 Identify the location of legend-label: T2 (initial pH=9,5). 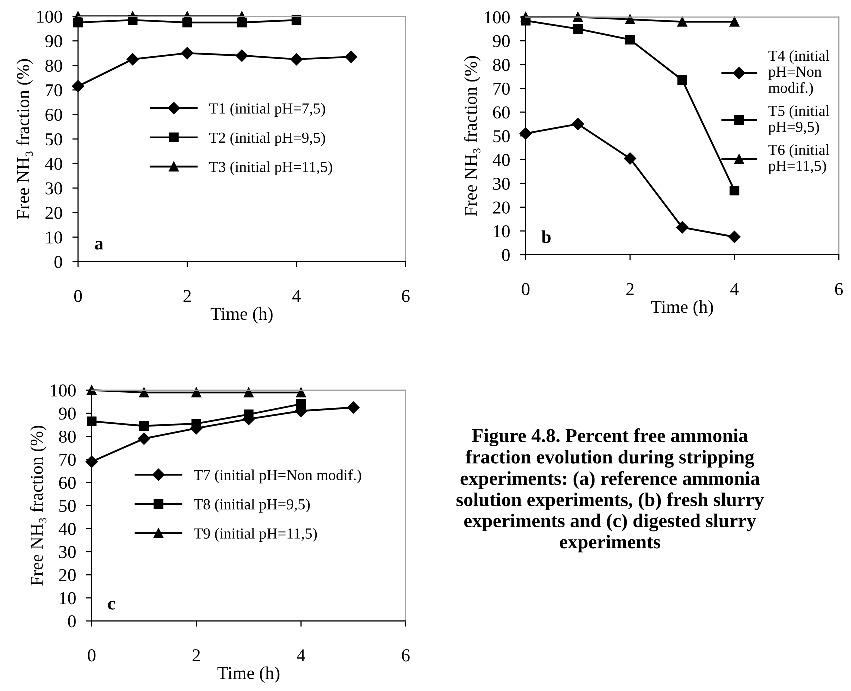
(267, 139).